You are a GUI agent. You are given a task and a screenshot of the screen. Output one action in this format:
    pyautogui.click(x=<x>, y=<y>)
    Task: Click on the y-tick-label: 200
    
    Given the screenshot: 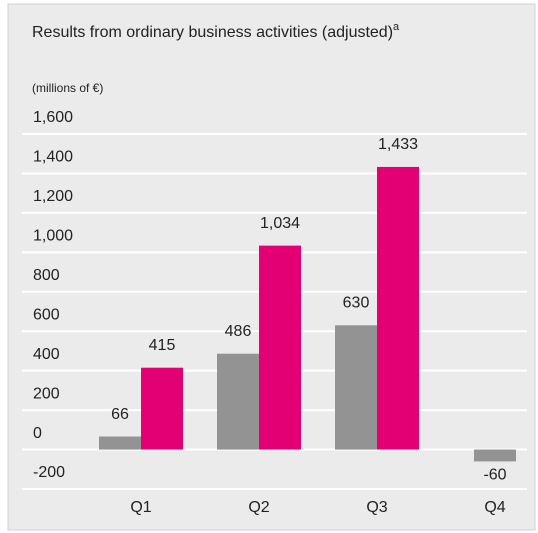 What is the action you would take?
    pyautogui.click(x=46, y=393)
    